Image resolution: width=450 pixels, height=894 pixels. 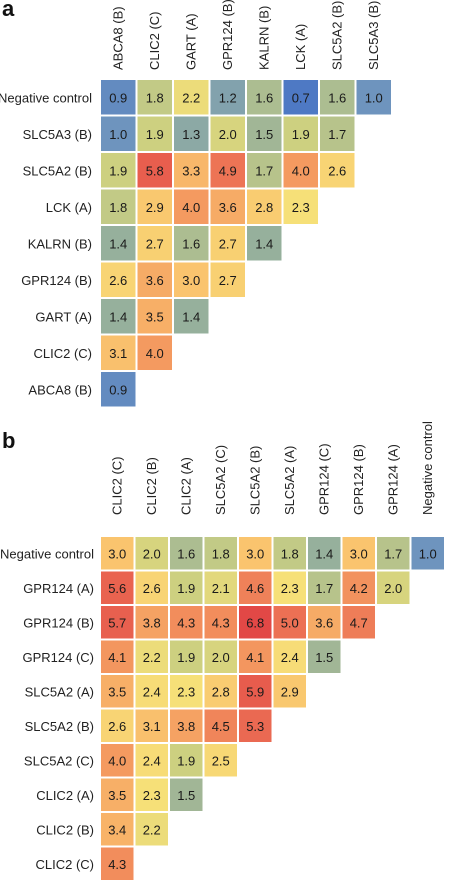 I want to click on column-label: CLIC2 (C), so click(x=154, y=40).